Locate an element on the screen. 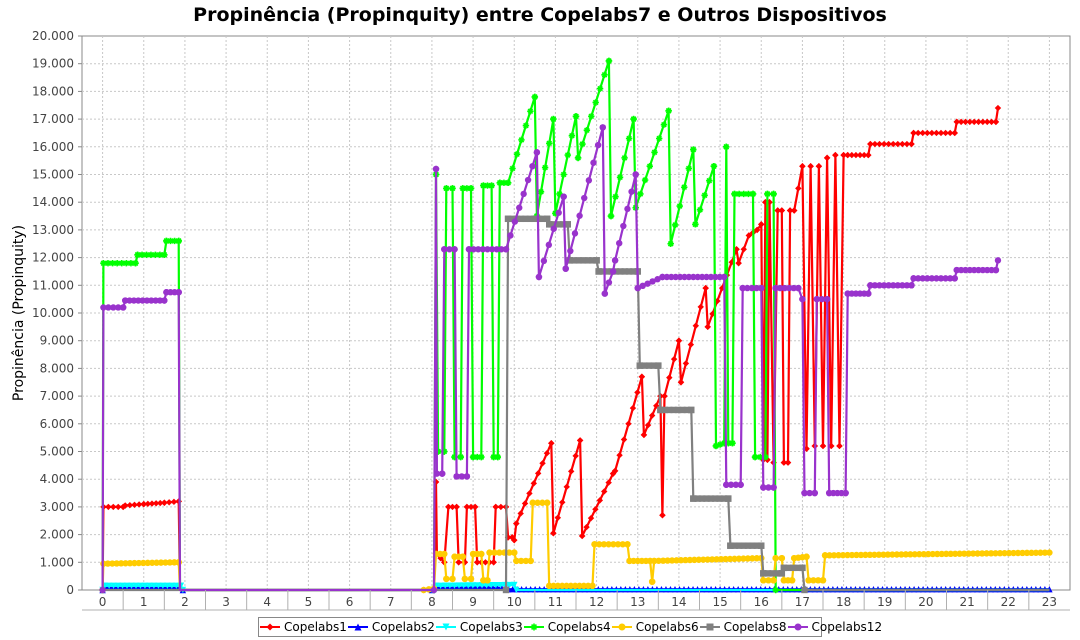 Image resolution: width=1080 pixels, height=640 pixels. x-tick-label: 21 is located at coordinates (966, 602).